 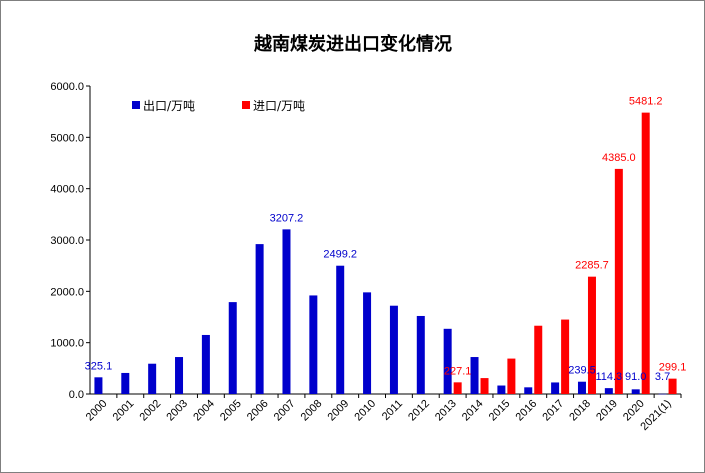 I want to click on x-tick-label: 2008, so click(x=312, y=411).